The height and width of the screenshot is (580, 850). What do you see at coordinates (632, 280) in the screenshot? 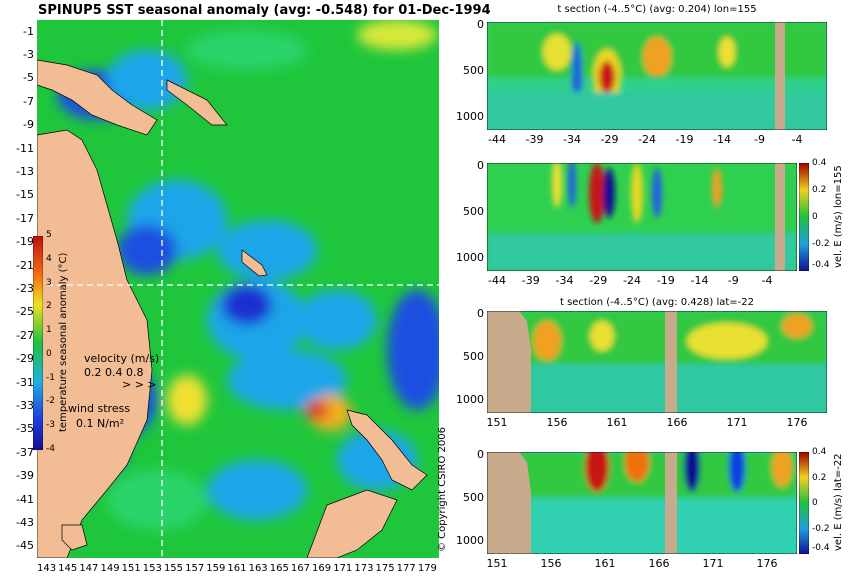
I see `panel-1-x-tick: -24` at bounding box center [632, 280].